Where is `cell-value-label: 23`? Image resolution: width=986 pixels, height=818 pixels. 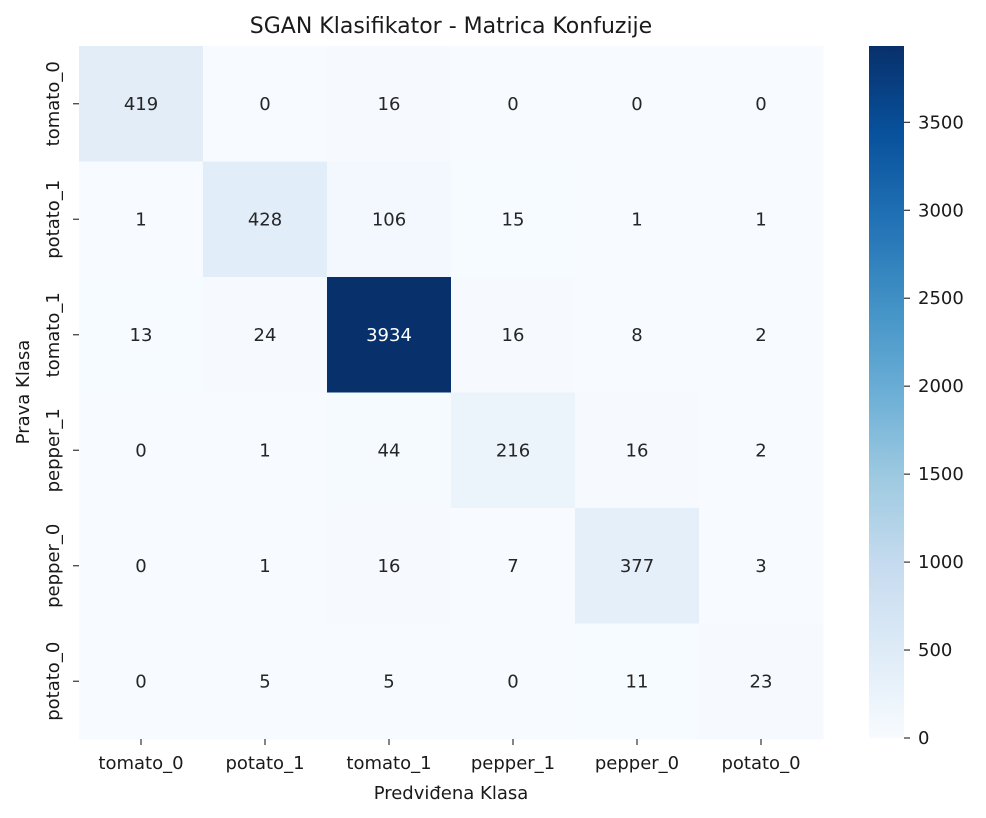
cell-value-label: 23 is located at coordinates (761, 681).